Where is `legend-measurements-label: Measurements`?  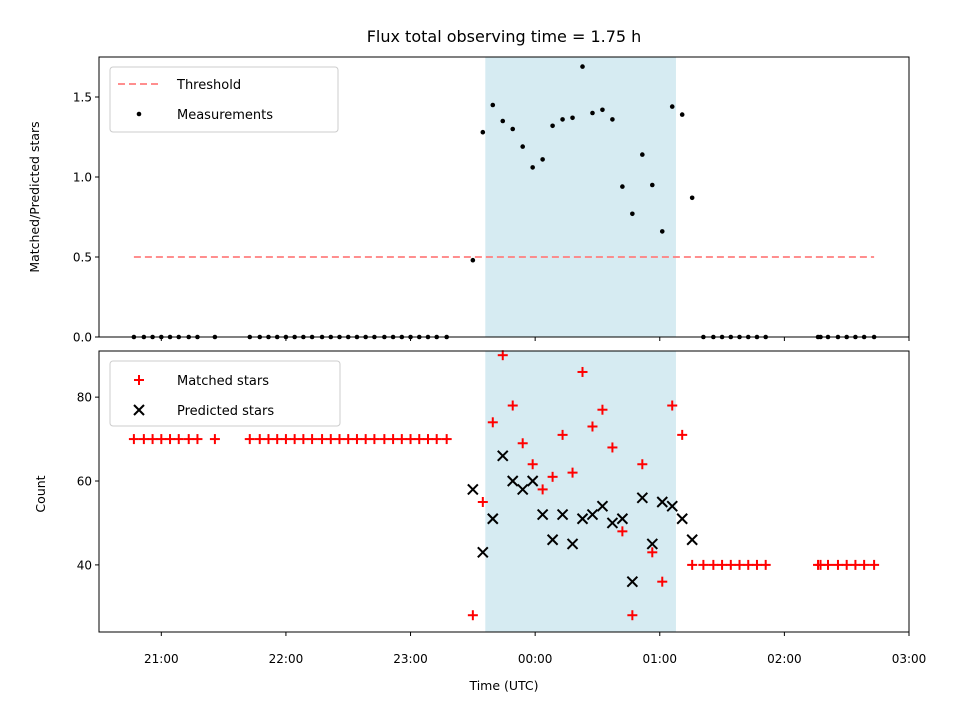 legend-measurements-label: Measurements is located at coordinates (225, 115).